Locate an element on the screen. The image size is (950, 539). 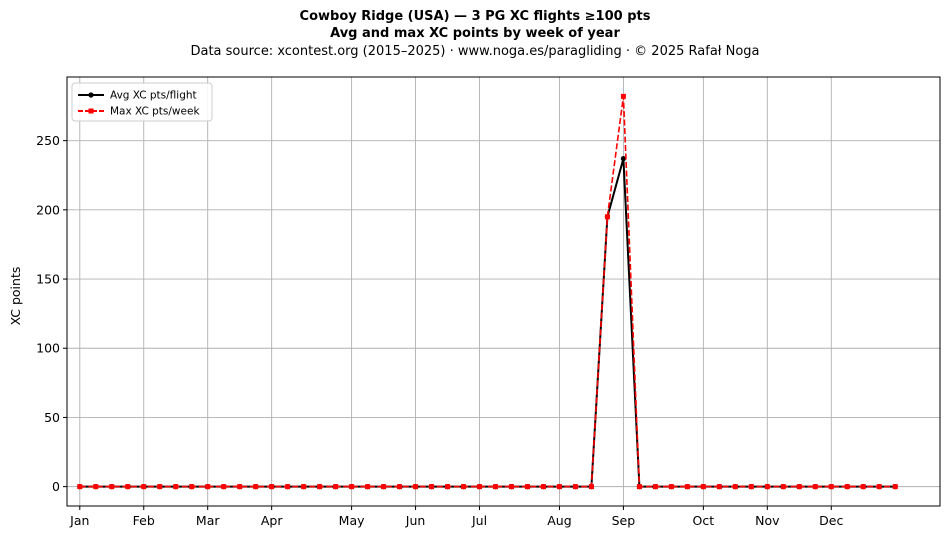
x-tick-label: Dec is located at coordinates (831, 520).